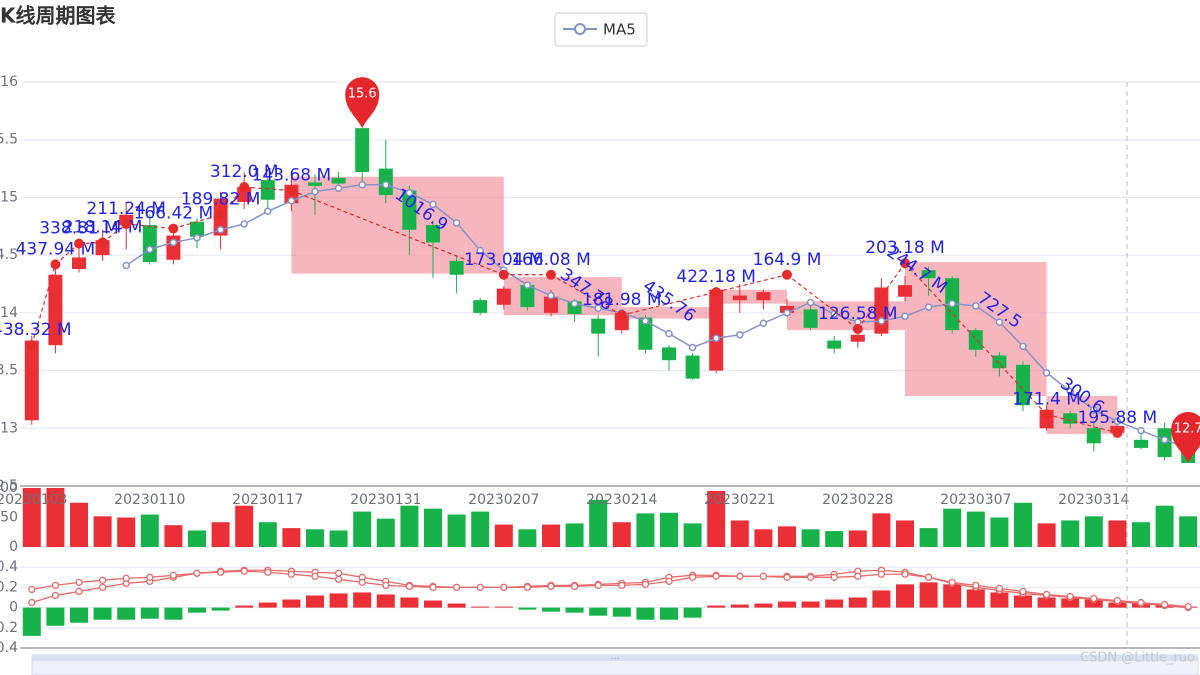  What do you see at coordinates (174, 214) in the screenshot?
I see `annotation-label: 166.42 M` at bounding box center [174, 214].